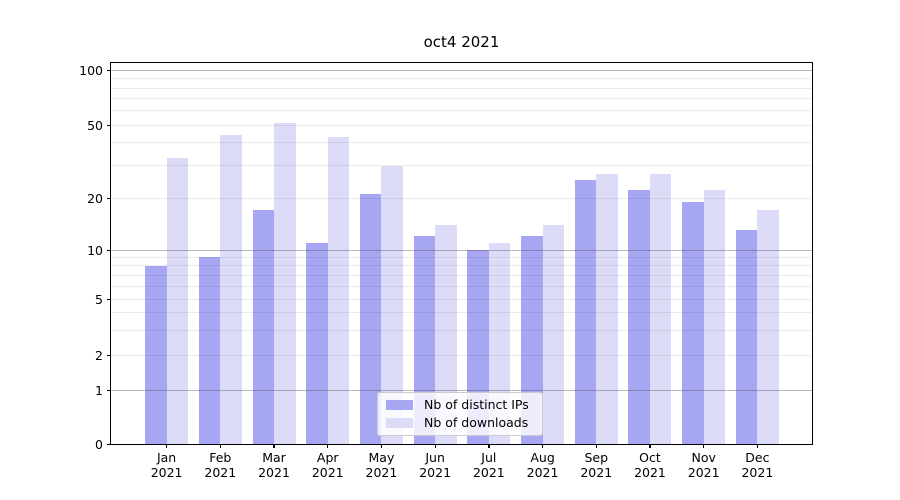 The height and width of the screenshot is (500, 900). Describe the element at coordinates (381, 446) in the screenshot. I see `x-tick-may` at that location.